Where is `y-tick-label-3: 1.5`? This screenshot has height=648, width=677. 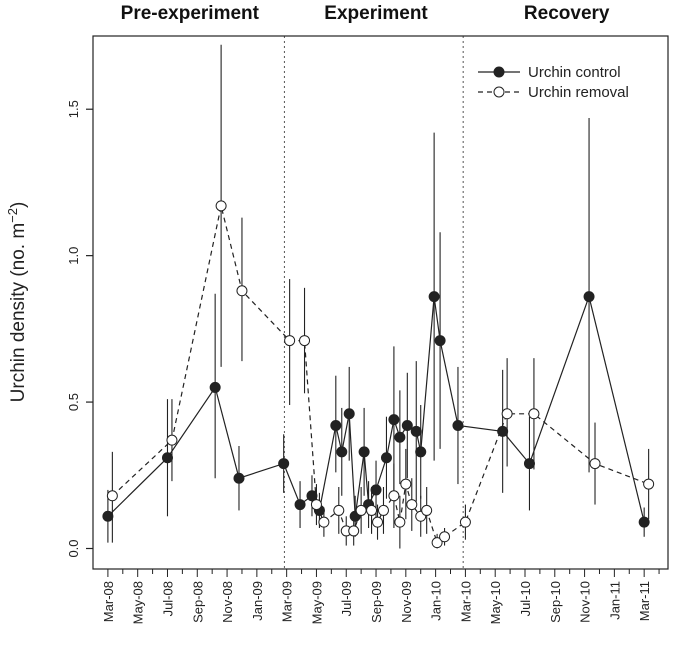
y-tick-label-3: 1.5 is located at coordinates (73, 109).